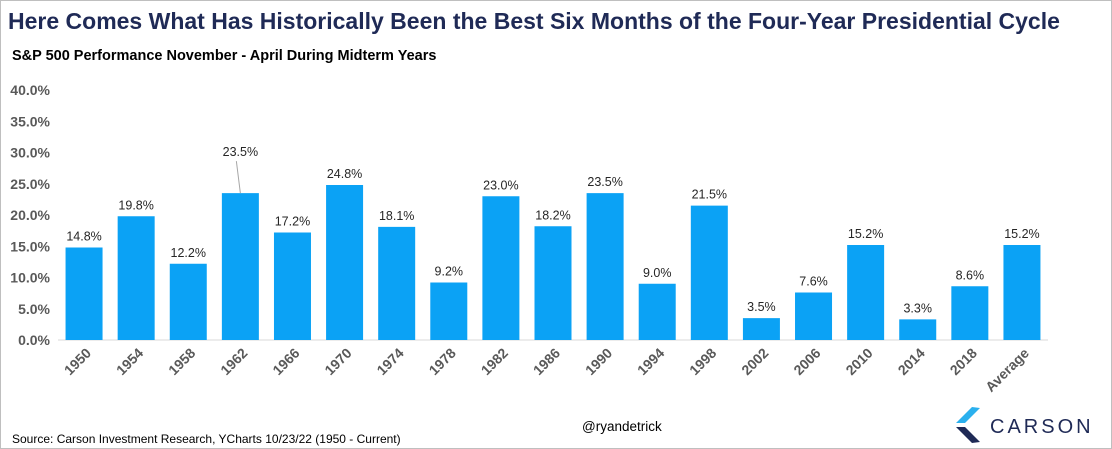 The image size is (1112, 449). What do you see at coordinates (83, 237) in the screenshot?
I see `data-label: 14.8%` at bounding box center [83, 237].